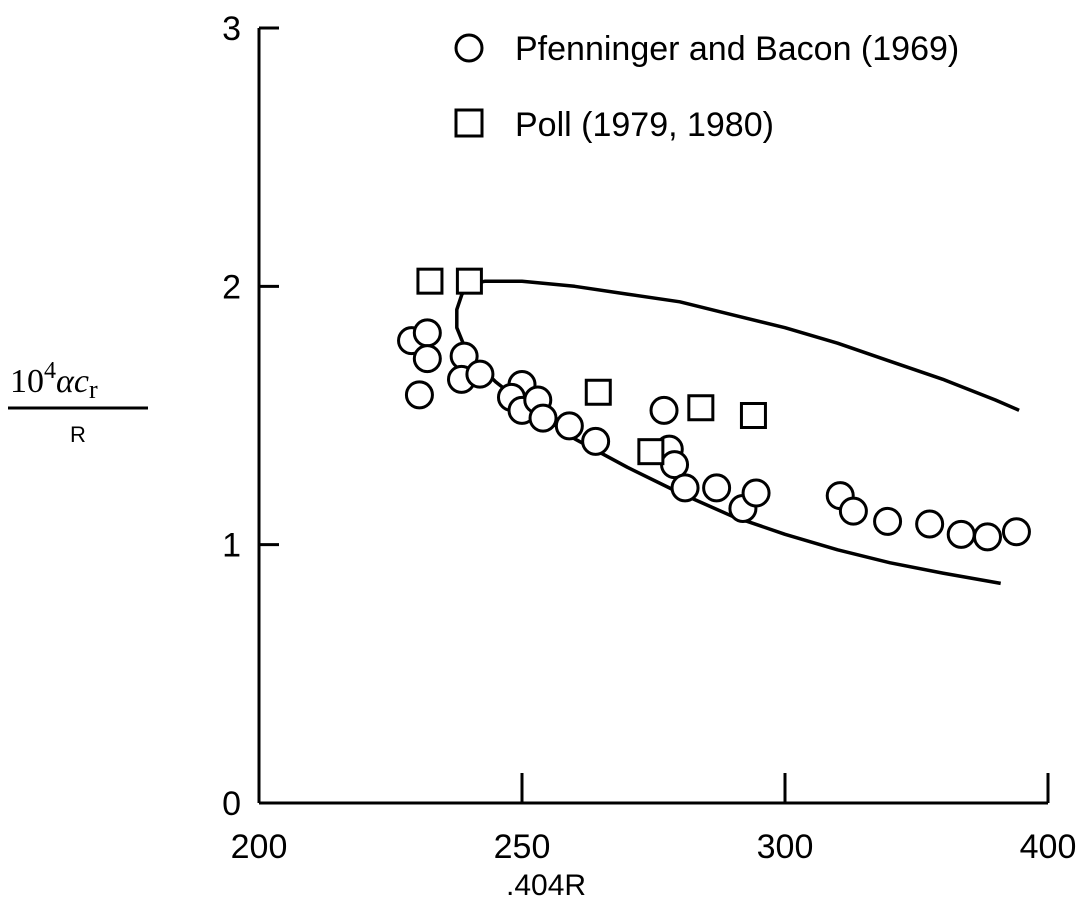 Image resolution: width=1080 pixels, height=910 pixels. I want to click on y-axis-title-symbol: αc, so click(72, 381).